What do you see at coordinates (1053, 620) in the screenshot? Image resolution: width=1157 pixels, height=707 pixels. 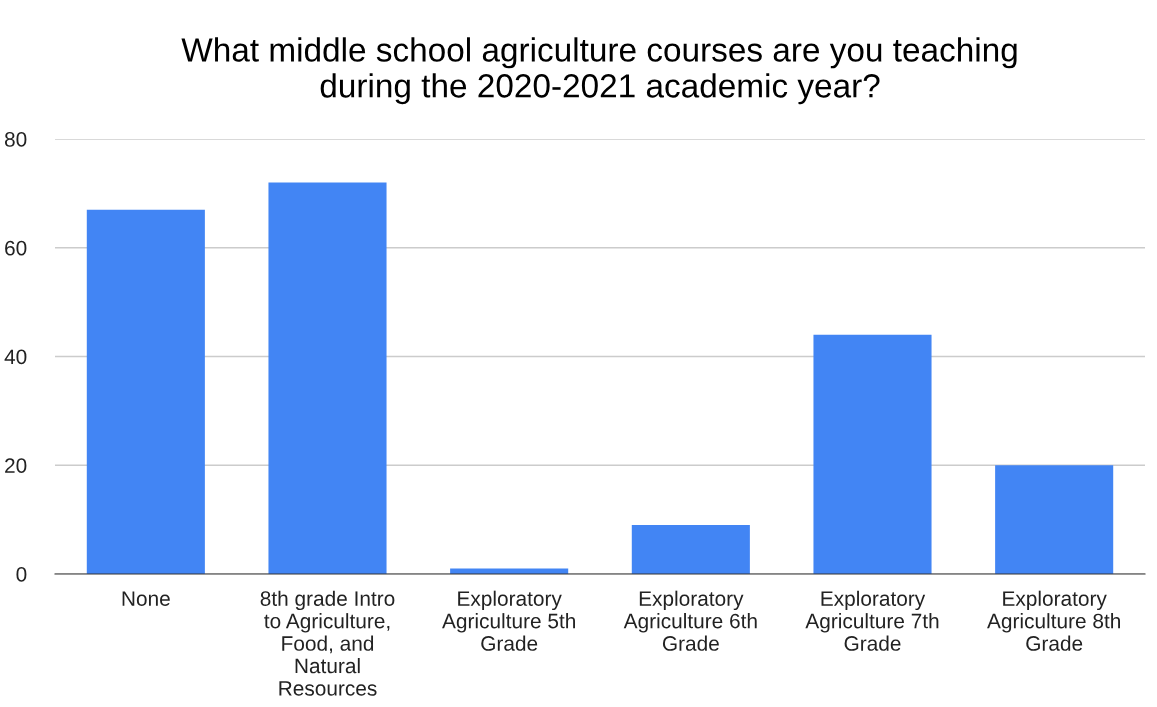 I see `x-tick-label: Exploratory Agriculture 8th Grade` at bounding box center [1053, 620].